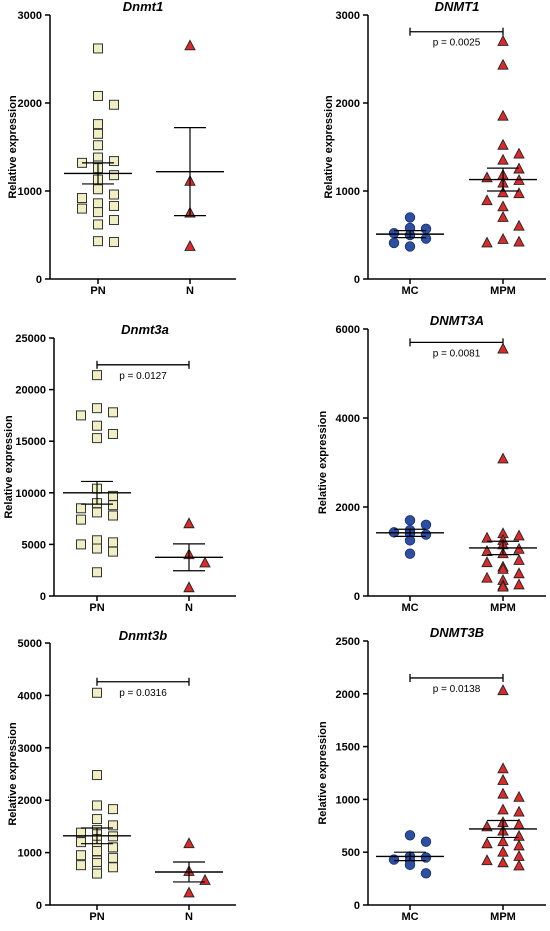  What do you see at coordinates (348, 419) in the screenshot?
I see `y-tick-label: 4000` at bounding box center [348, 419].